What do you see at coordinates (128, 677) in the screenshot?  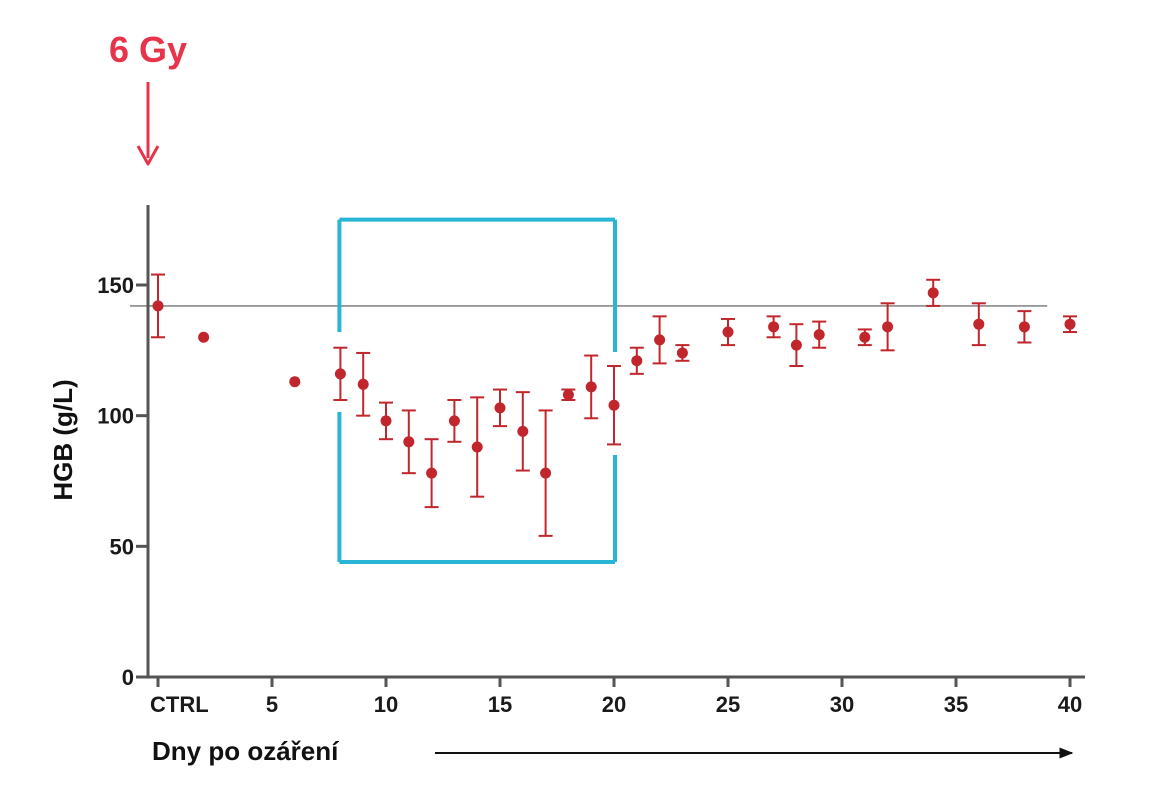 I see `y-tick-label: 0` at bounding box center [128, 677].